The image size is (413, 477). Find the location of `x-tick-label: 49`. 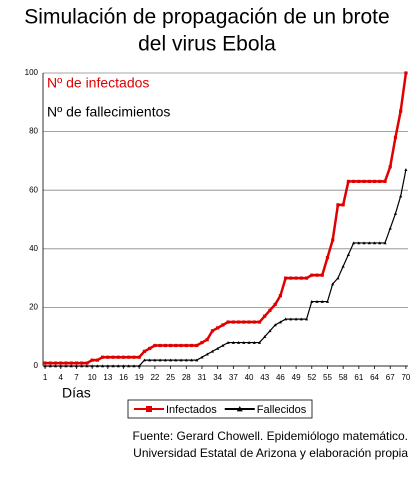

x-tick-label: 49 is located at coordinates (296, 377).